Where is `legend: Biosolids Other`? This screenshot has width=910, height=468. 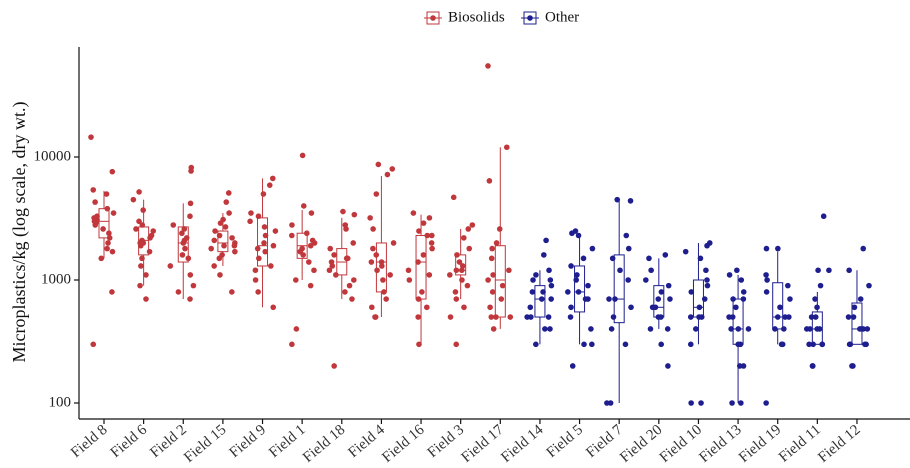 legend: Biosolids Other is located at coordinates (501, 17).